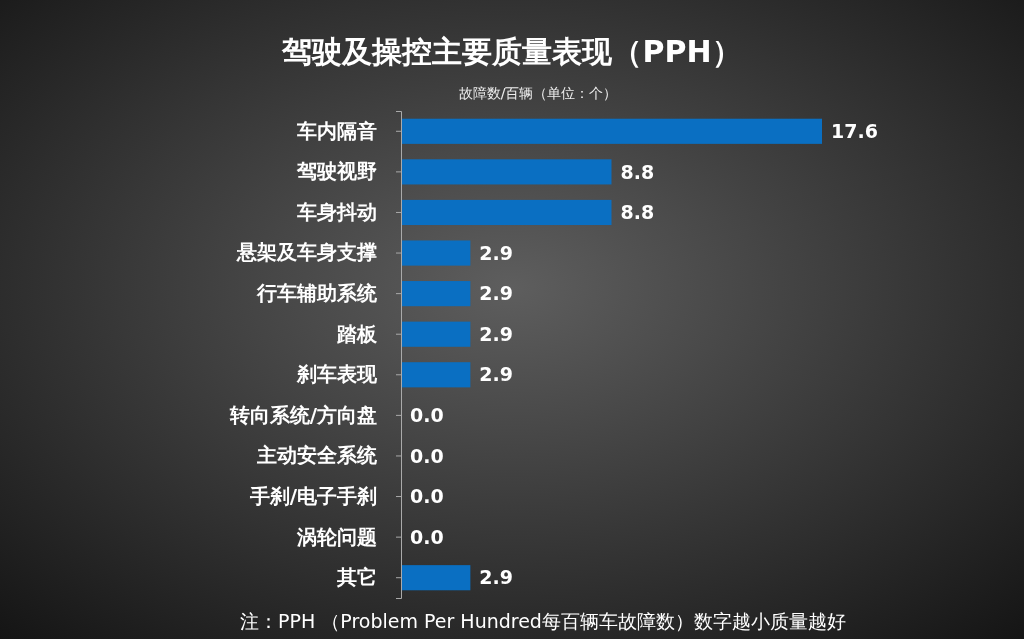  Describe the element at coordinates (336, 211) in the screenshot. I see `y-tick-label: 车身抖动` at that location.